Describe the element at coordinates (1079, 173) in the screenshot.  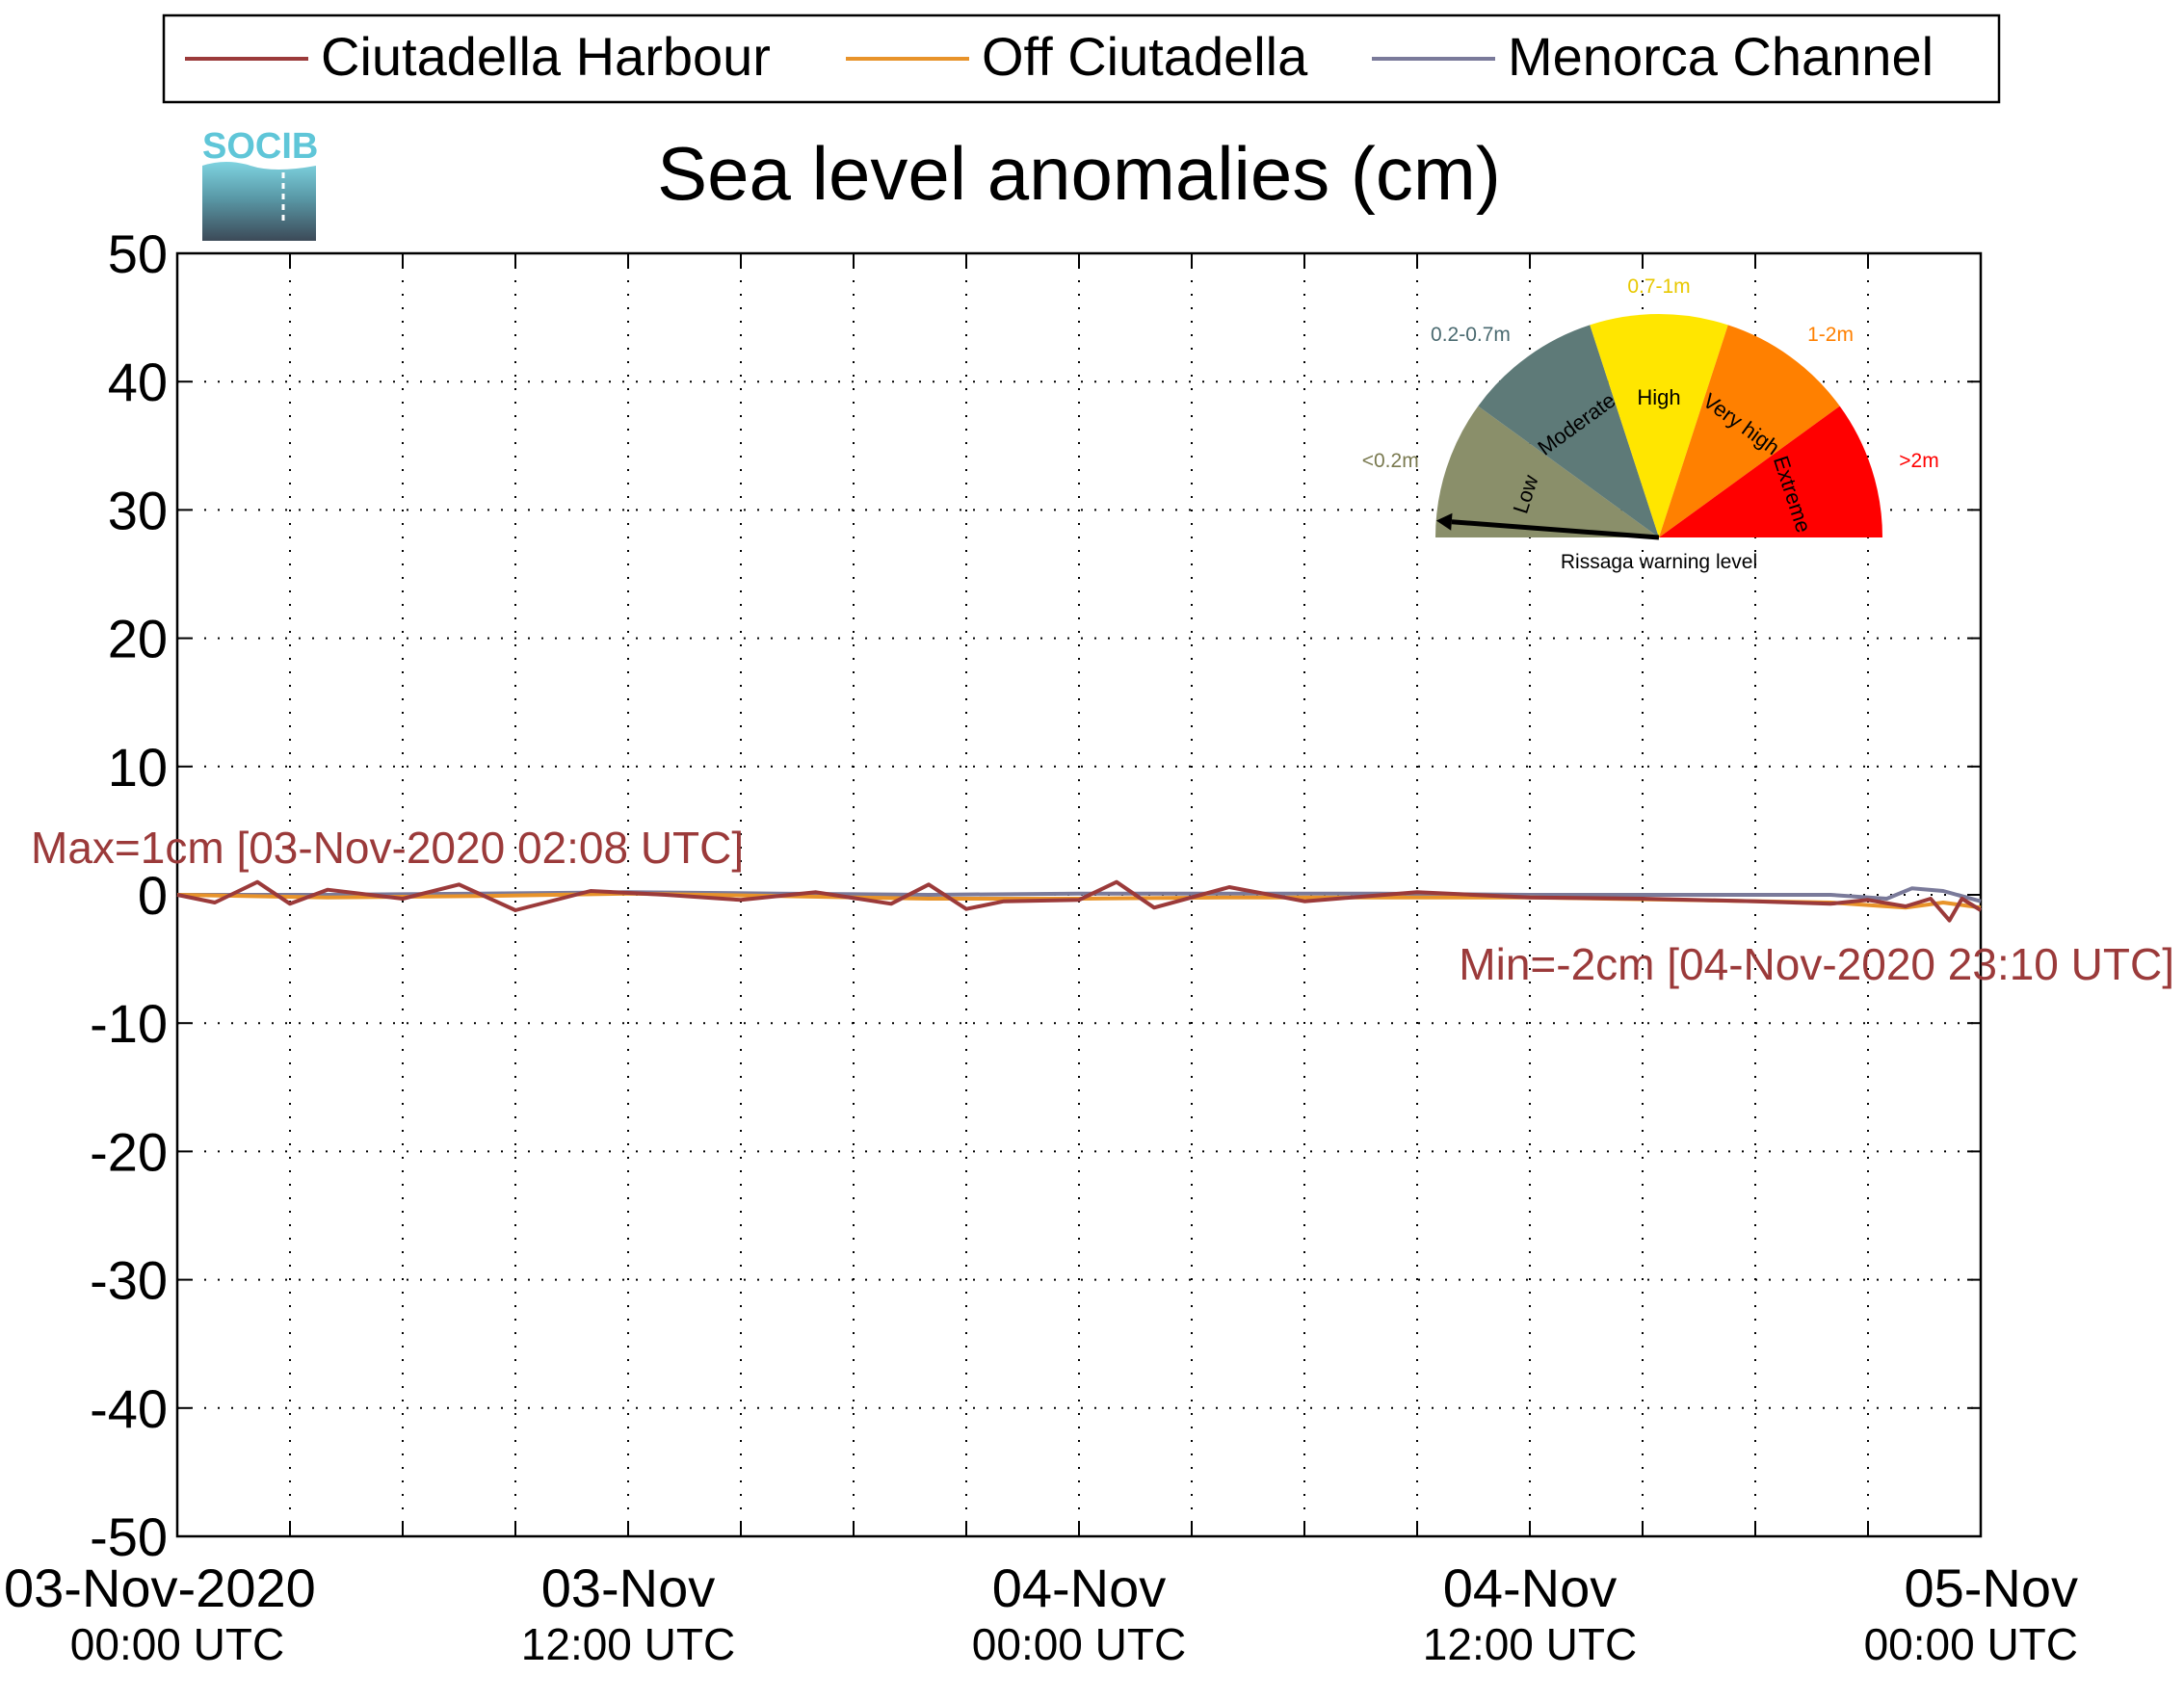
I see `chart-title: Sea level anomalies (cm)` at that location.